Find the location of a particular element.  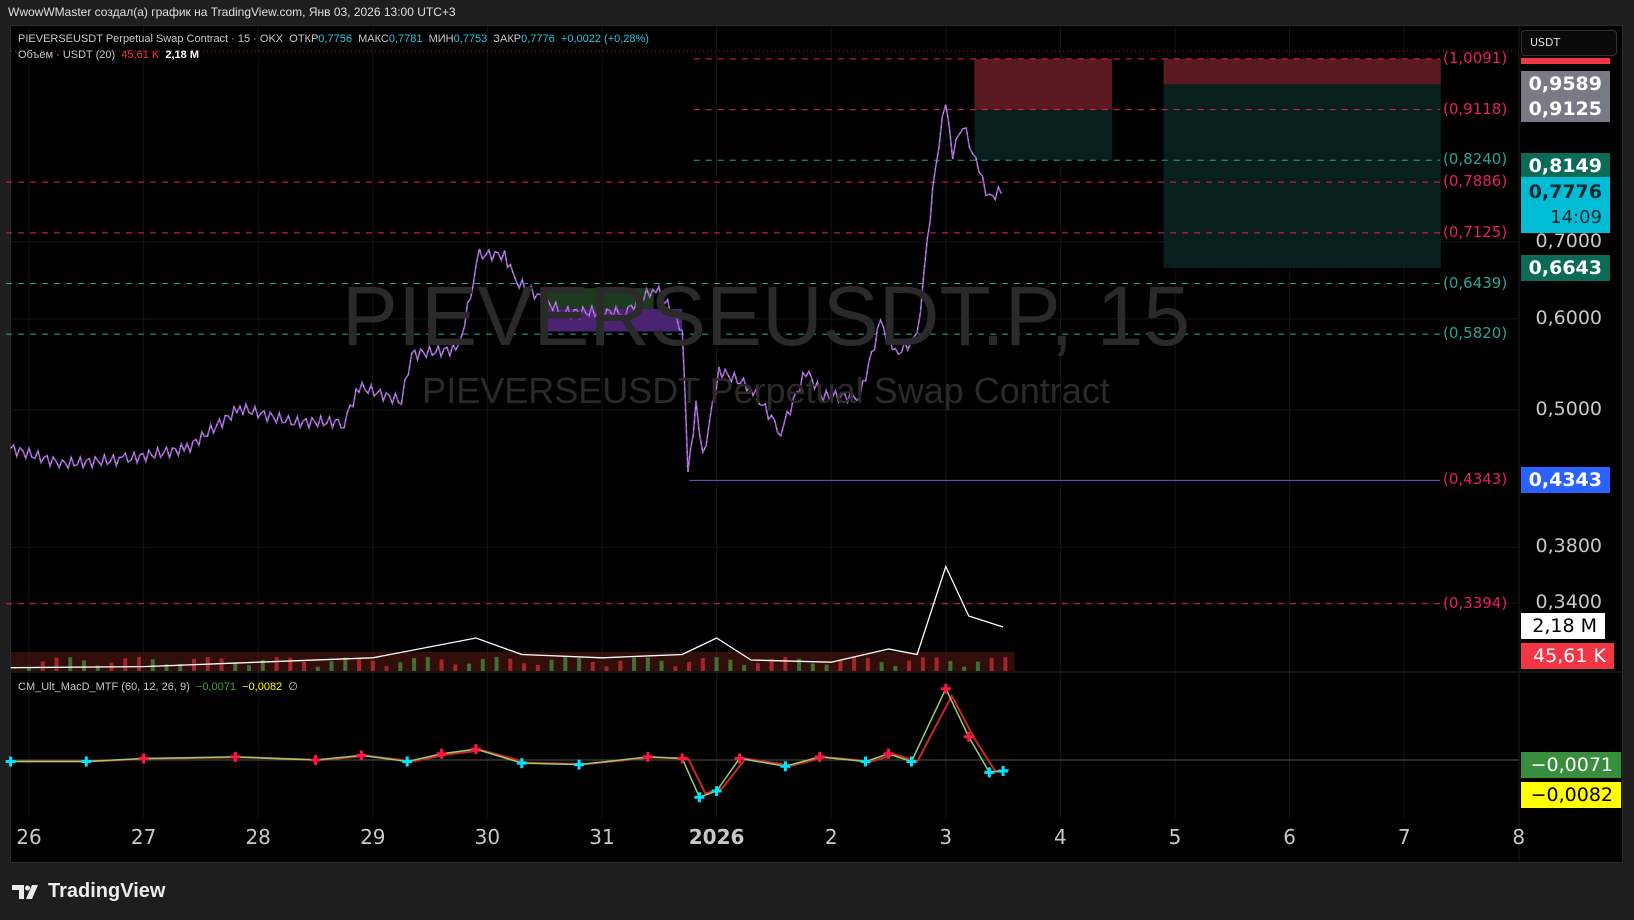

time-tick-label: 4 is located at coordinates (1060, 837).